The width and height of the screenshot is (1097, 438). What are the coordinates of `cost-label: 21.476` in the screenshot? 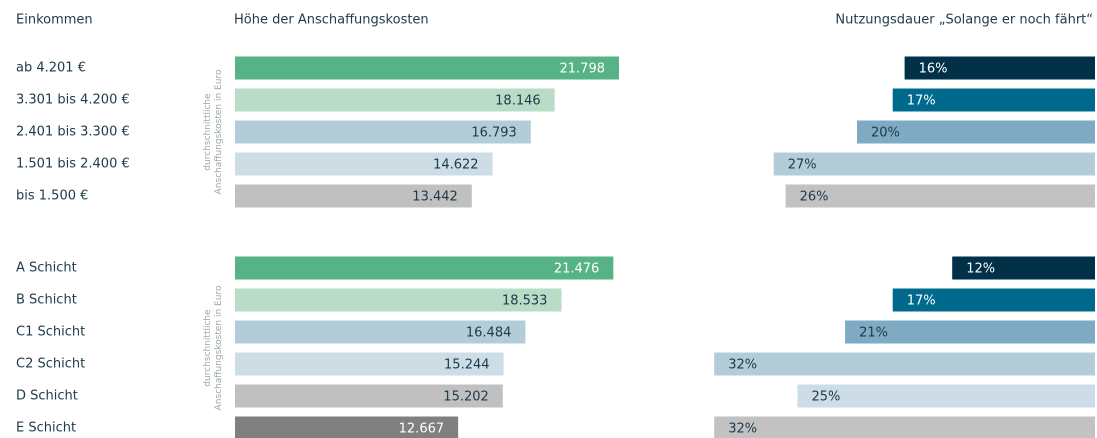 It's located at (577, 269).